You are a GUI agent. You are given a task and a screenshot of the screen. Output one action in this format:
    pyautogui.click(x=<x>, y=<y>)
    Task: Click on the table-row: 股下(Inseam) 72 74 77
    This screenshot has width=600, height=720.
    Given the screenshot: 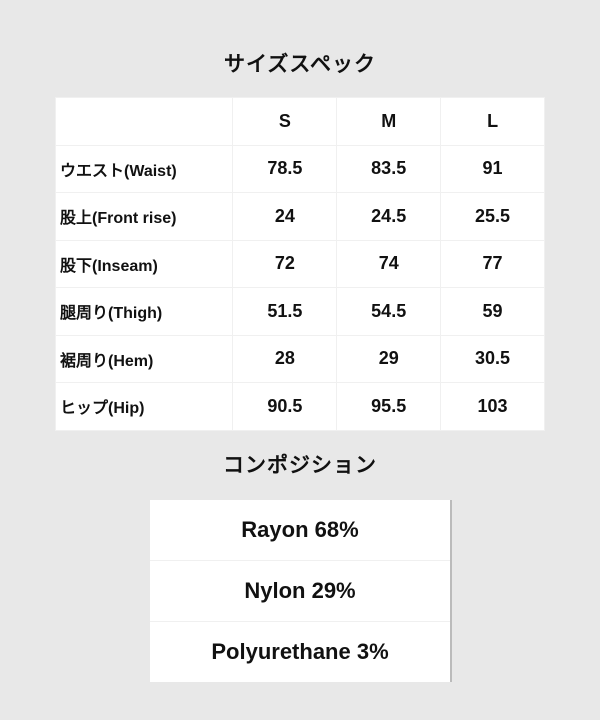 What is the action you would take?
    pyautogui.click(x=299, y=263)
    